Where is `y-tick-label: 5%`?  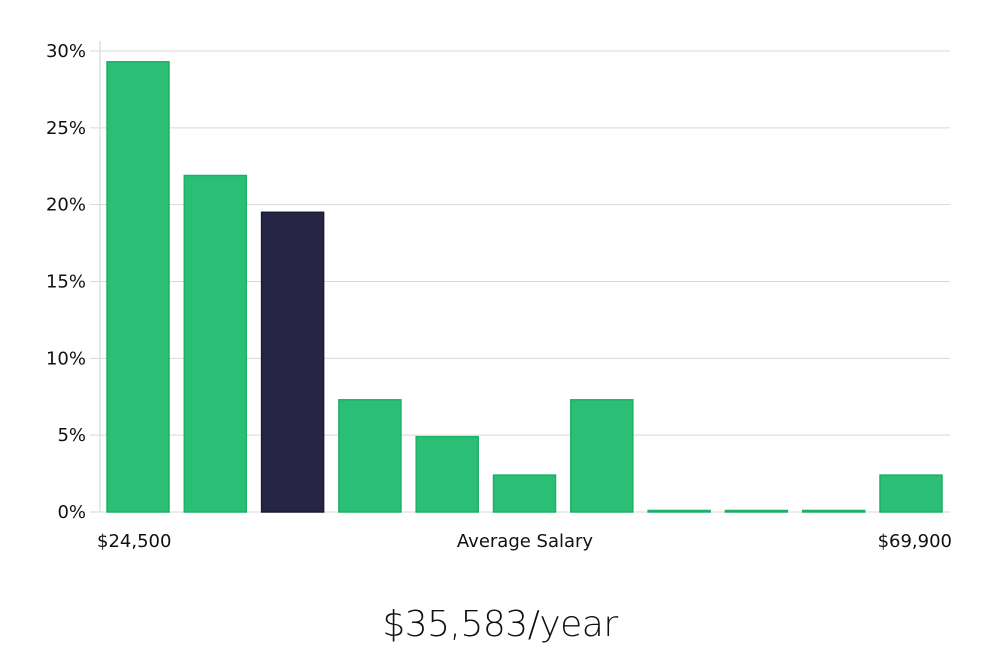 y-tick-label: 5% is located at coordinates (71, 435).